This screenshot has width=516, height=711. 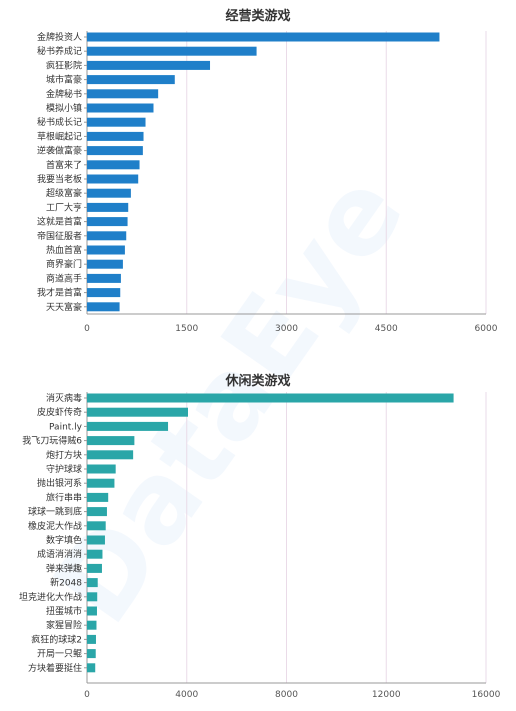 What do you see at coordinates (59, 483) in the screenshot?
I see `category-label: 抛出银河系` at bounding box center [59, 483].